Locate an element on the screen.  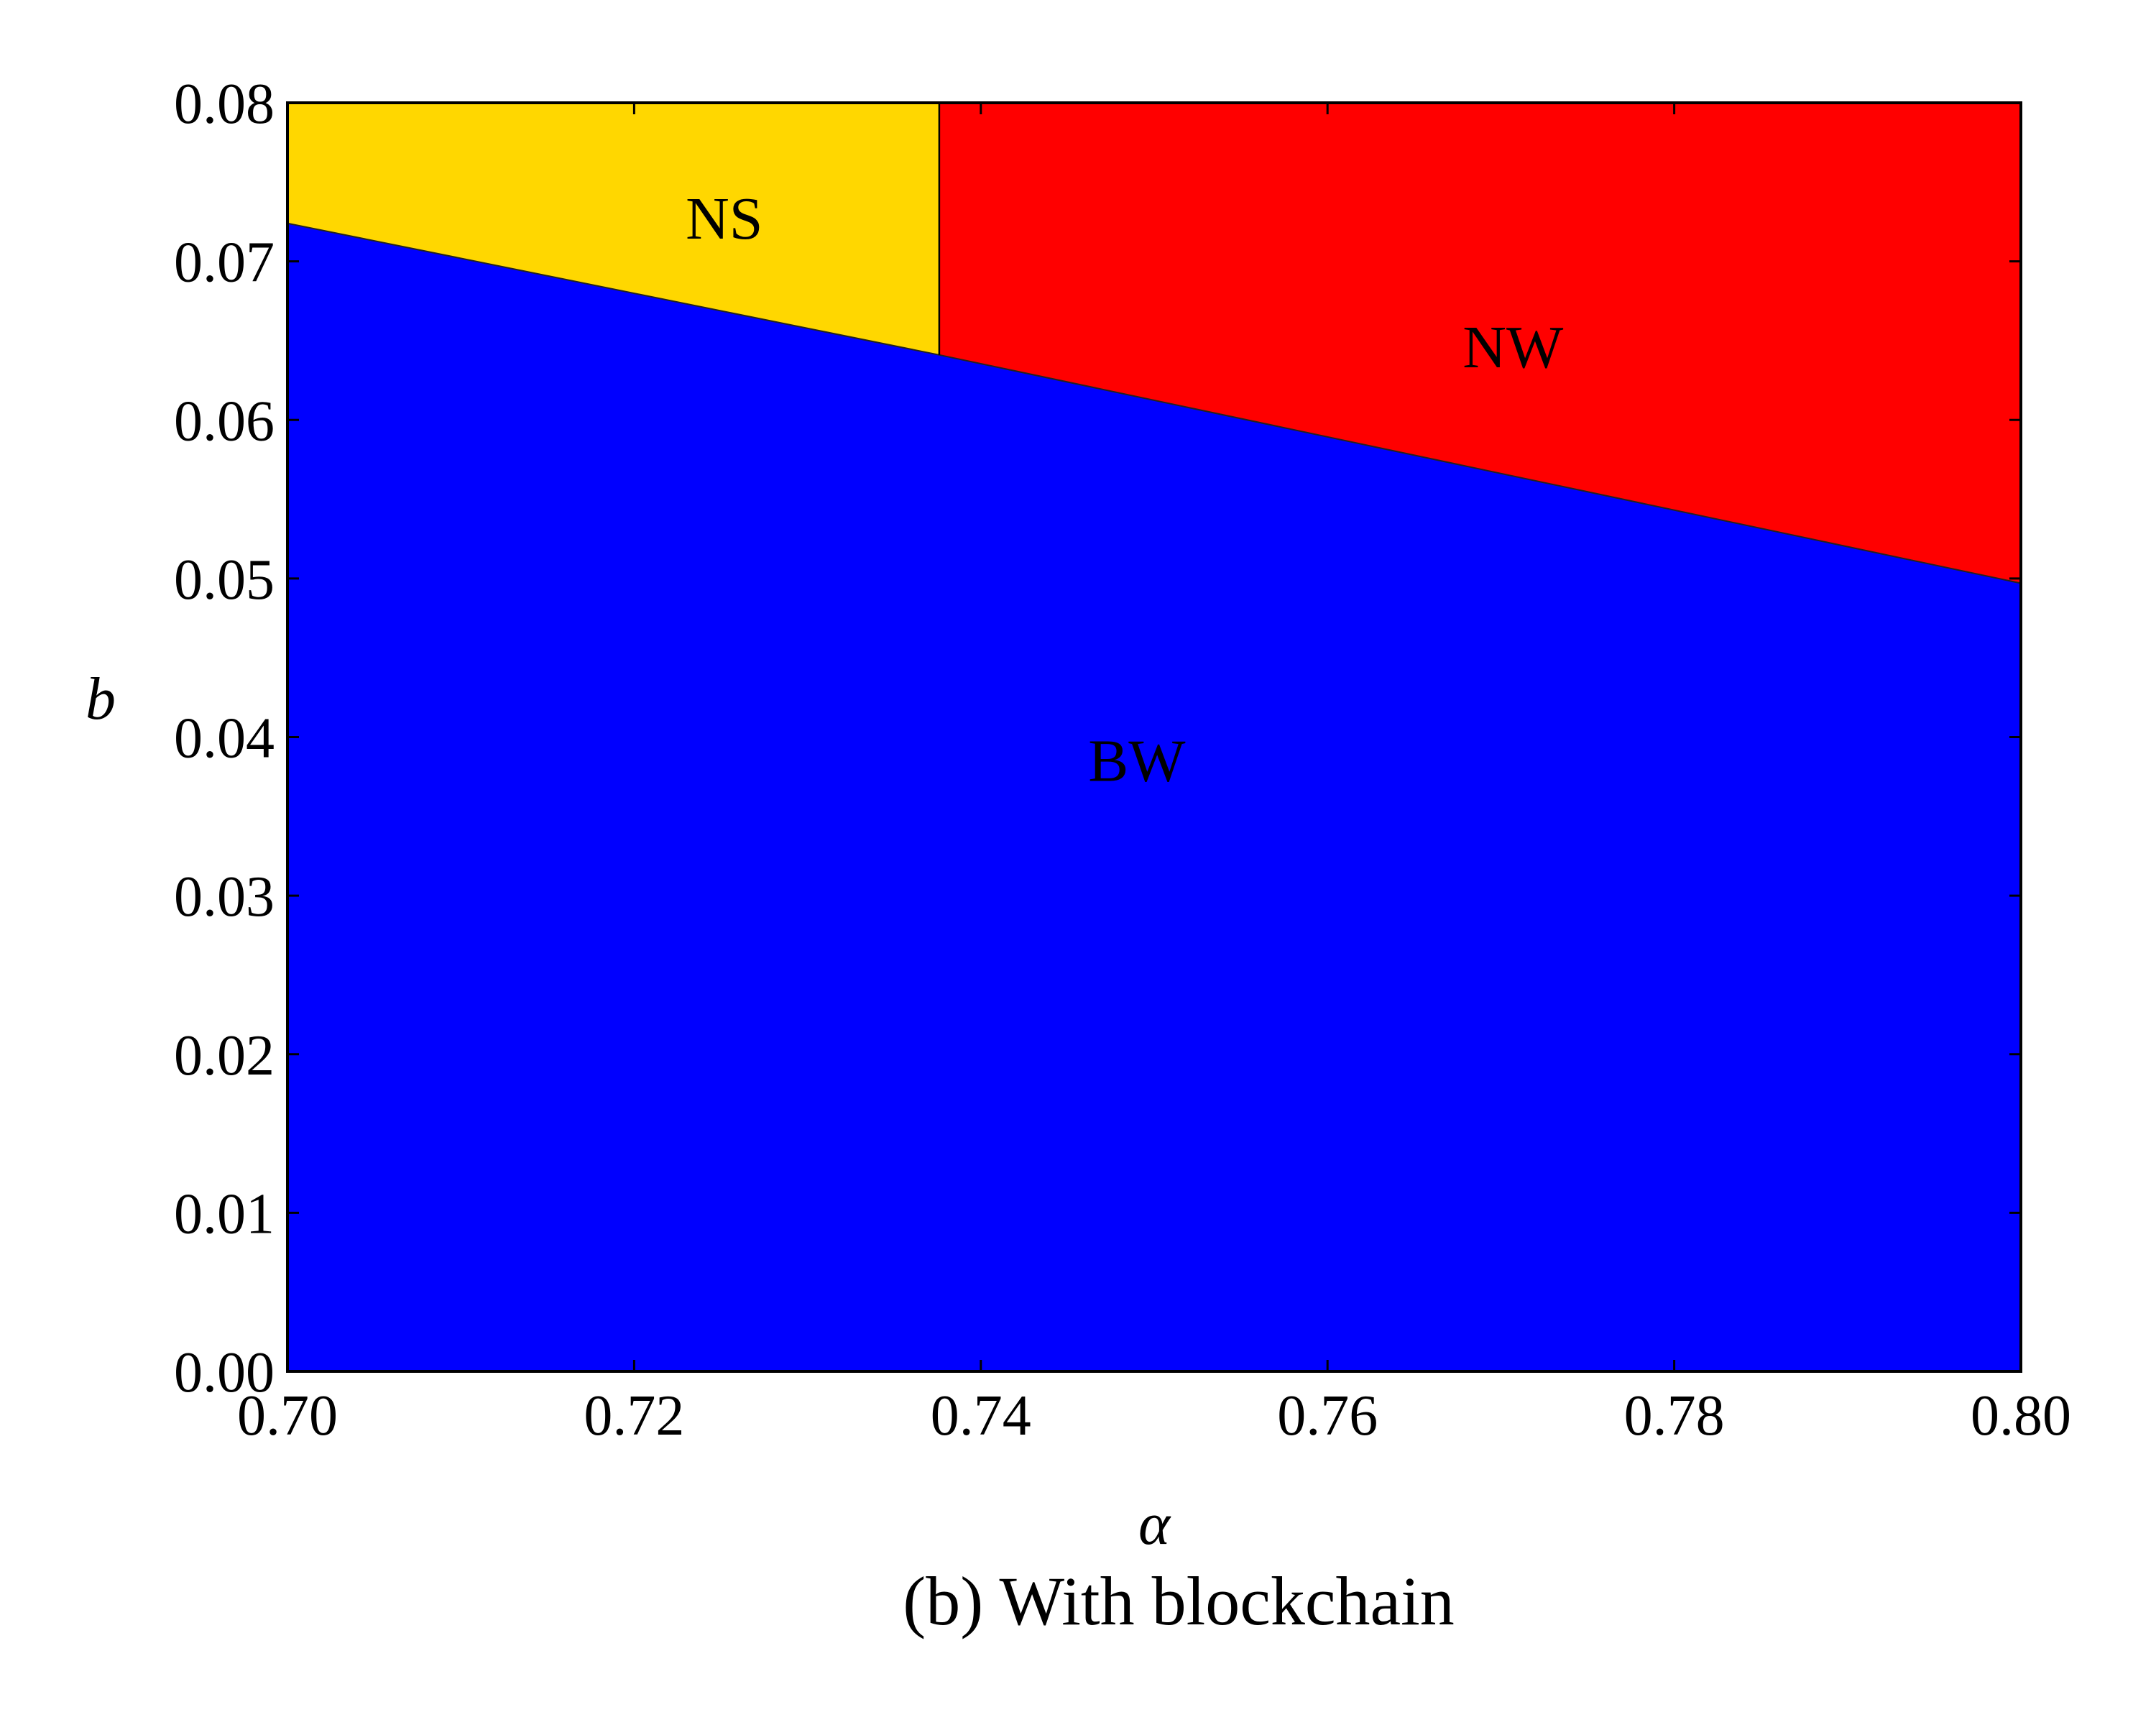
y-tick-label: 0.04 is located at coordinates (224, 738).